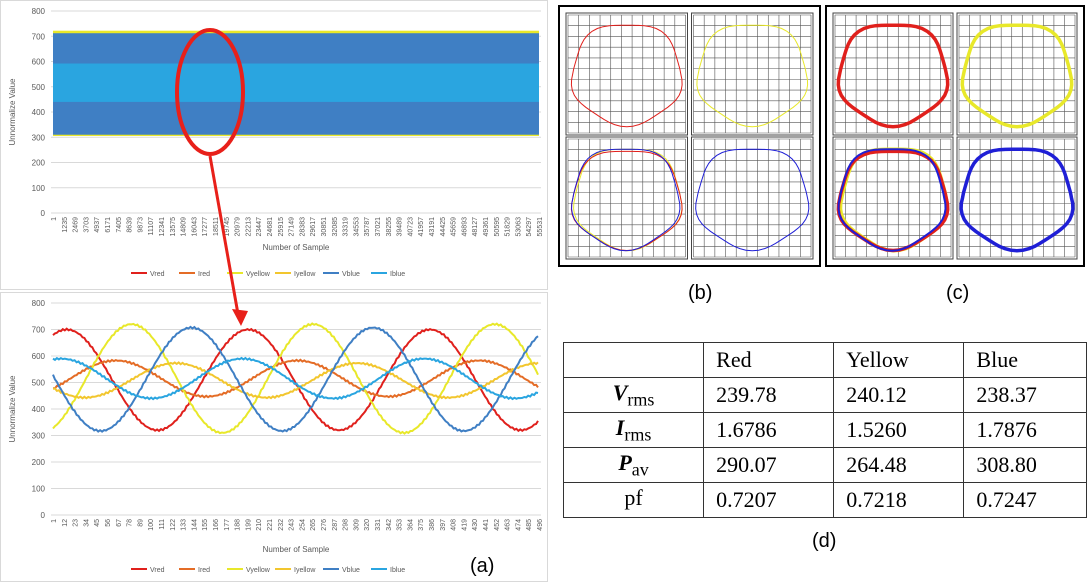  Describe the element at coordinates (367, 227) in the screenshot. I see `x-tick-label: 35787` at that location.